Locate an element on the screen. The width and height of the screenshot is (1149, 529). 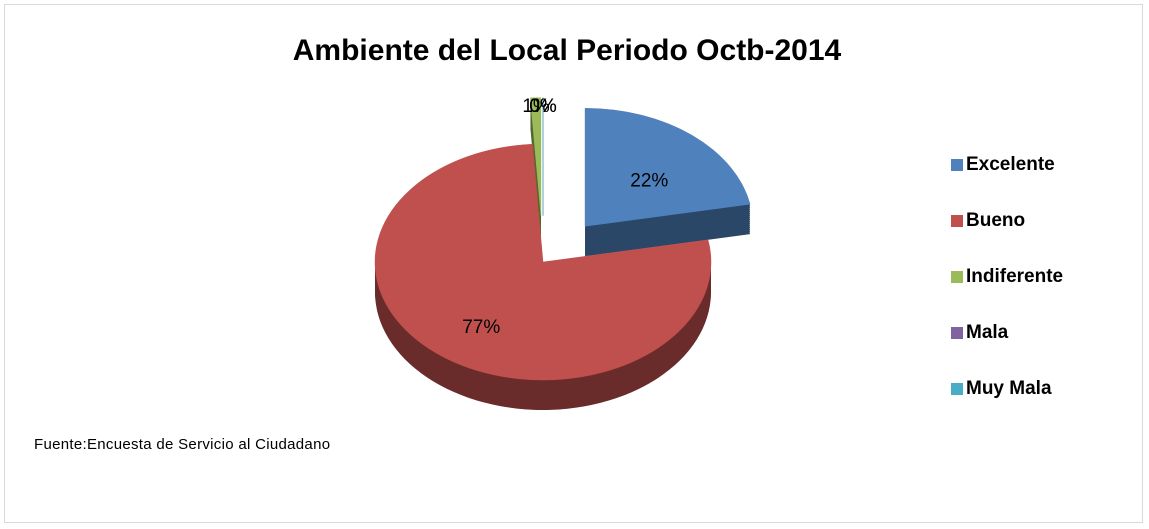
legend-label: Mala is located at coordinates (987, 332).